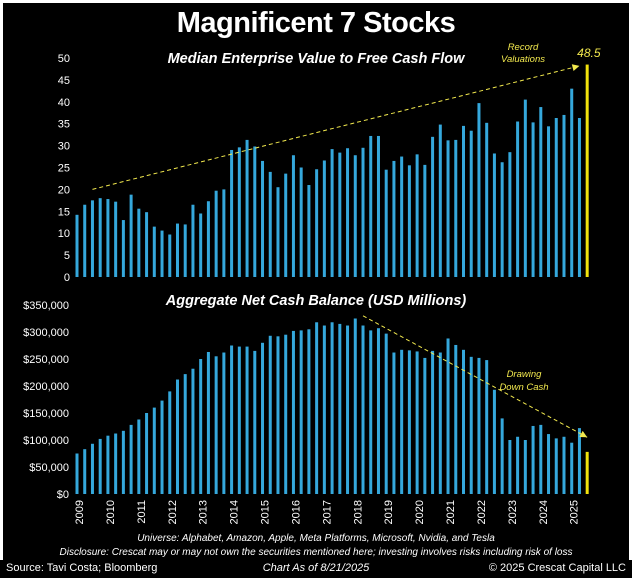 This screenshot has width=632, height=578. I want to click on annotation-drawing: Drawing, so click(525, 374).